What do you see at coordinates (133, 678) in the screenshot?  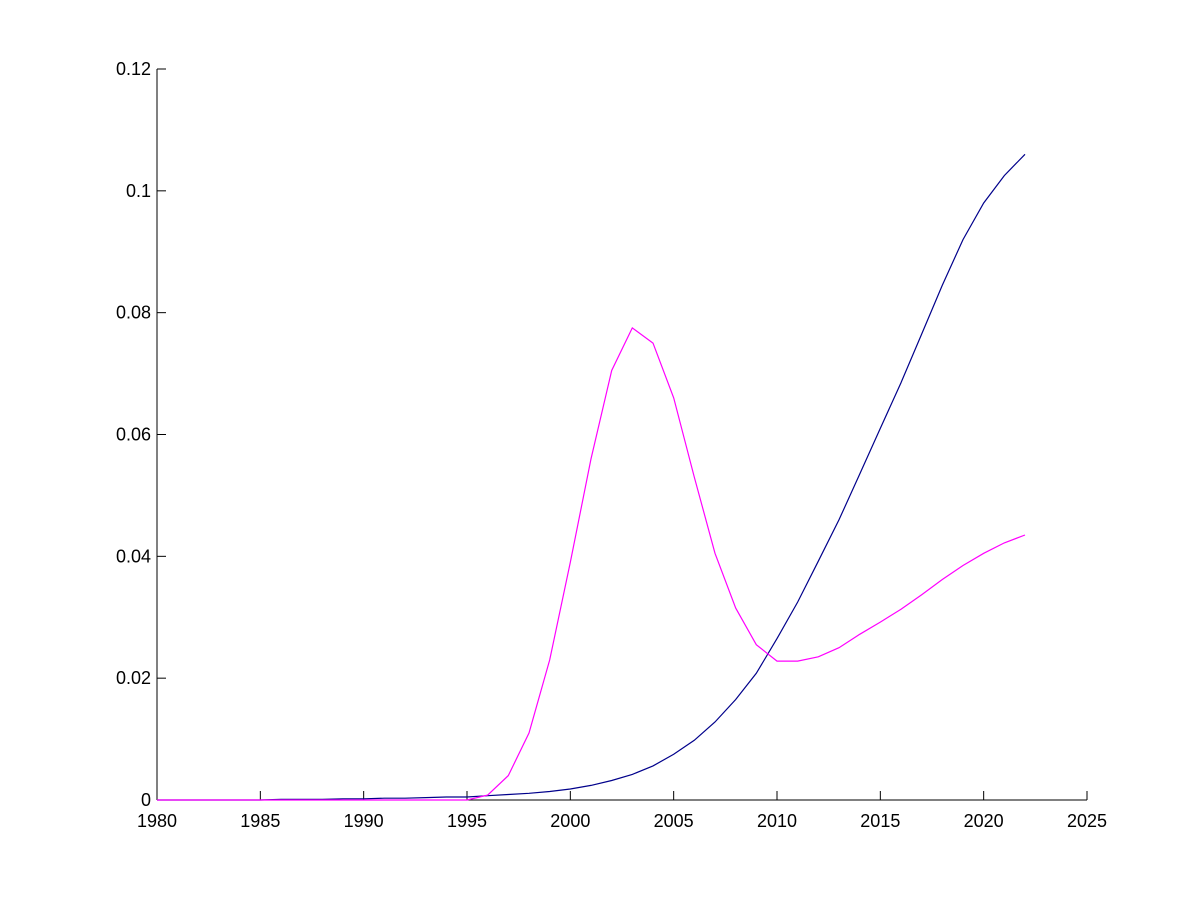 I see `y-tick-label: 0.02` at bounding box center [133, 678].